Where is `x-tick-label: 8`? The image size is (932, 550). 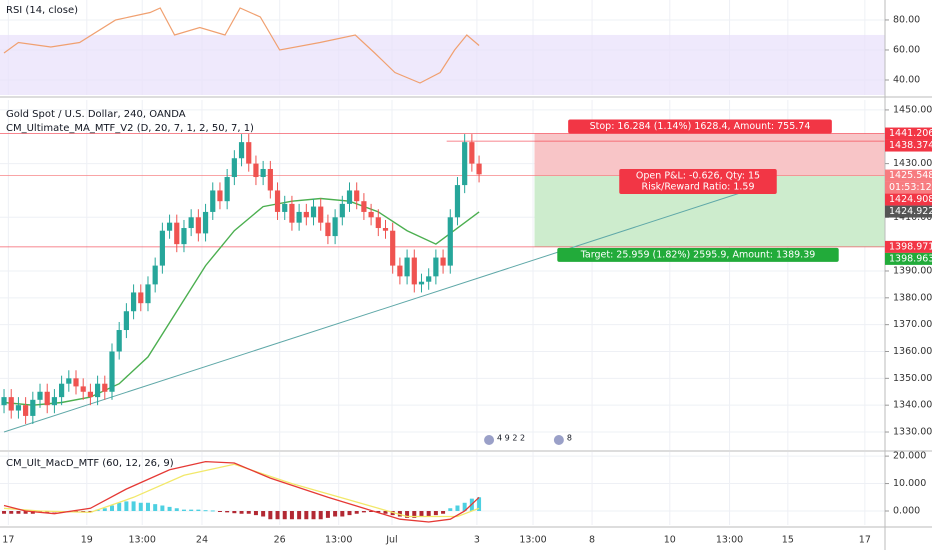
x-tick-label: 8 is located at coordinates (592, 540).